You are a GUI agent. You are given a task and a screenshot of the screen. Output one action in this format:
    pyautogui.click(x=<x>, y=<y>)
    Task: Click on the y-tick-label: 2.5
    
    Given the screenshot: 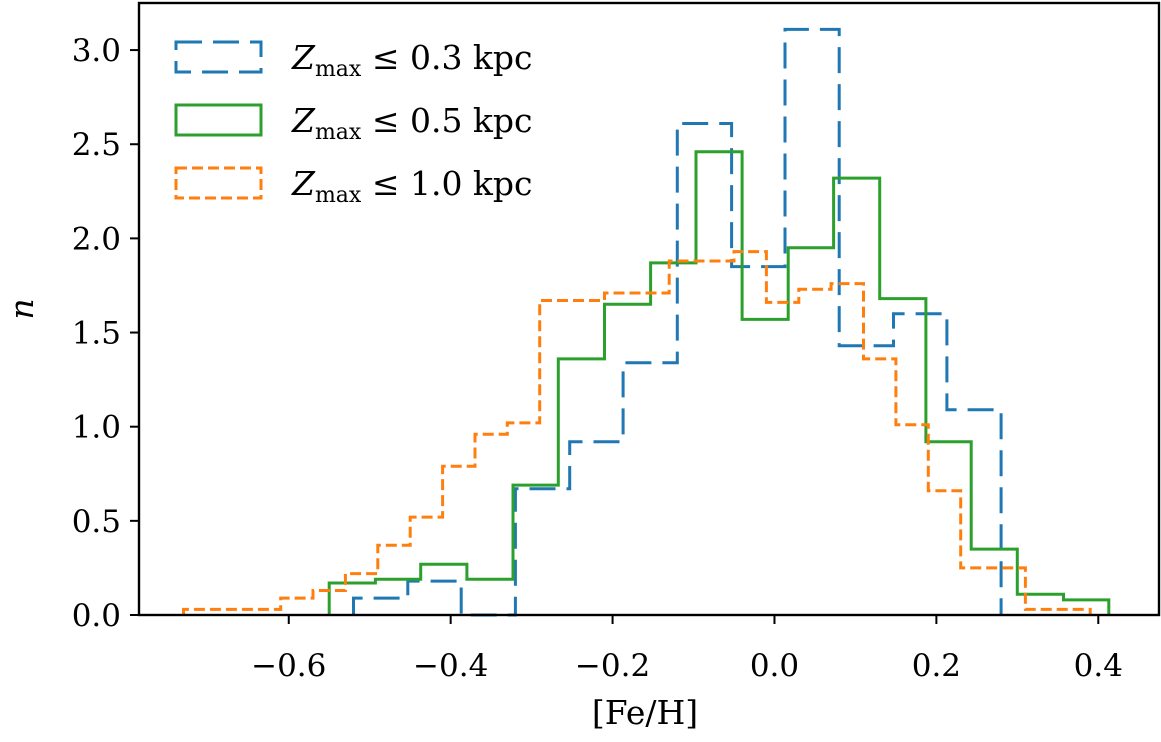 What is the action you would take?
    pyautogui.click(x=96, y=145)
    